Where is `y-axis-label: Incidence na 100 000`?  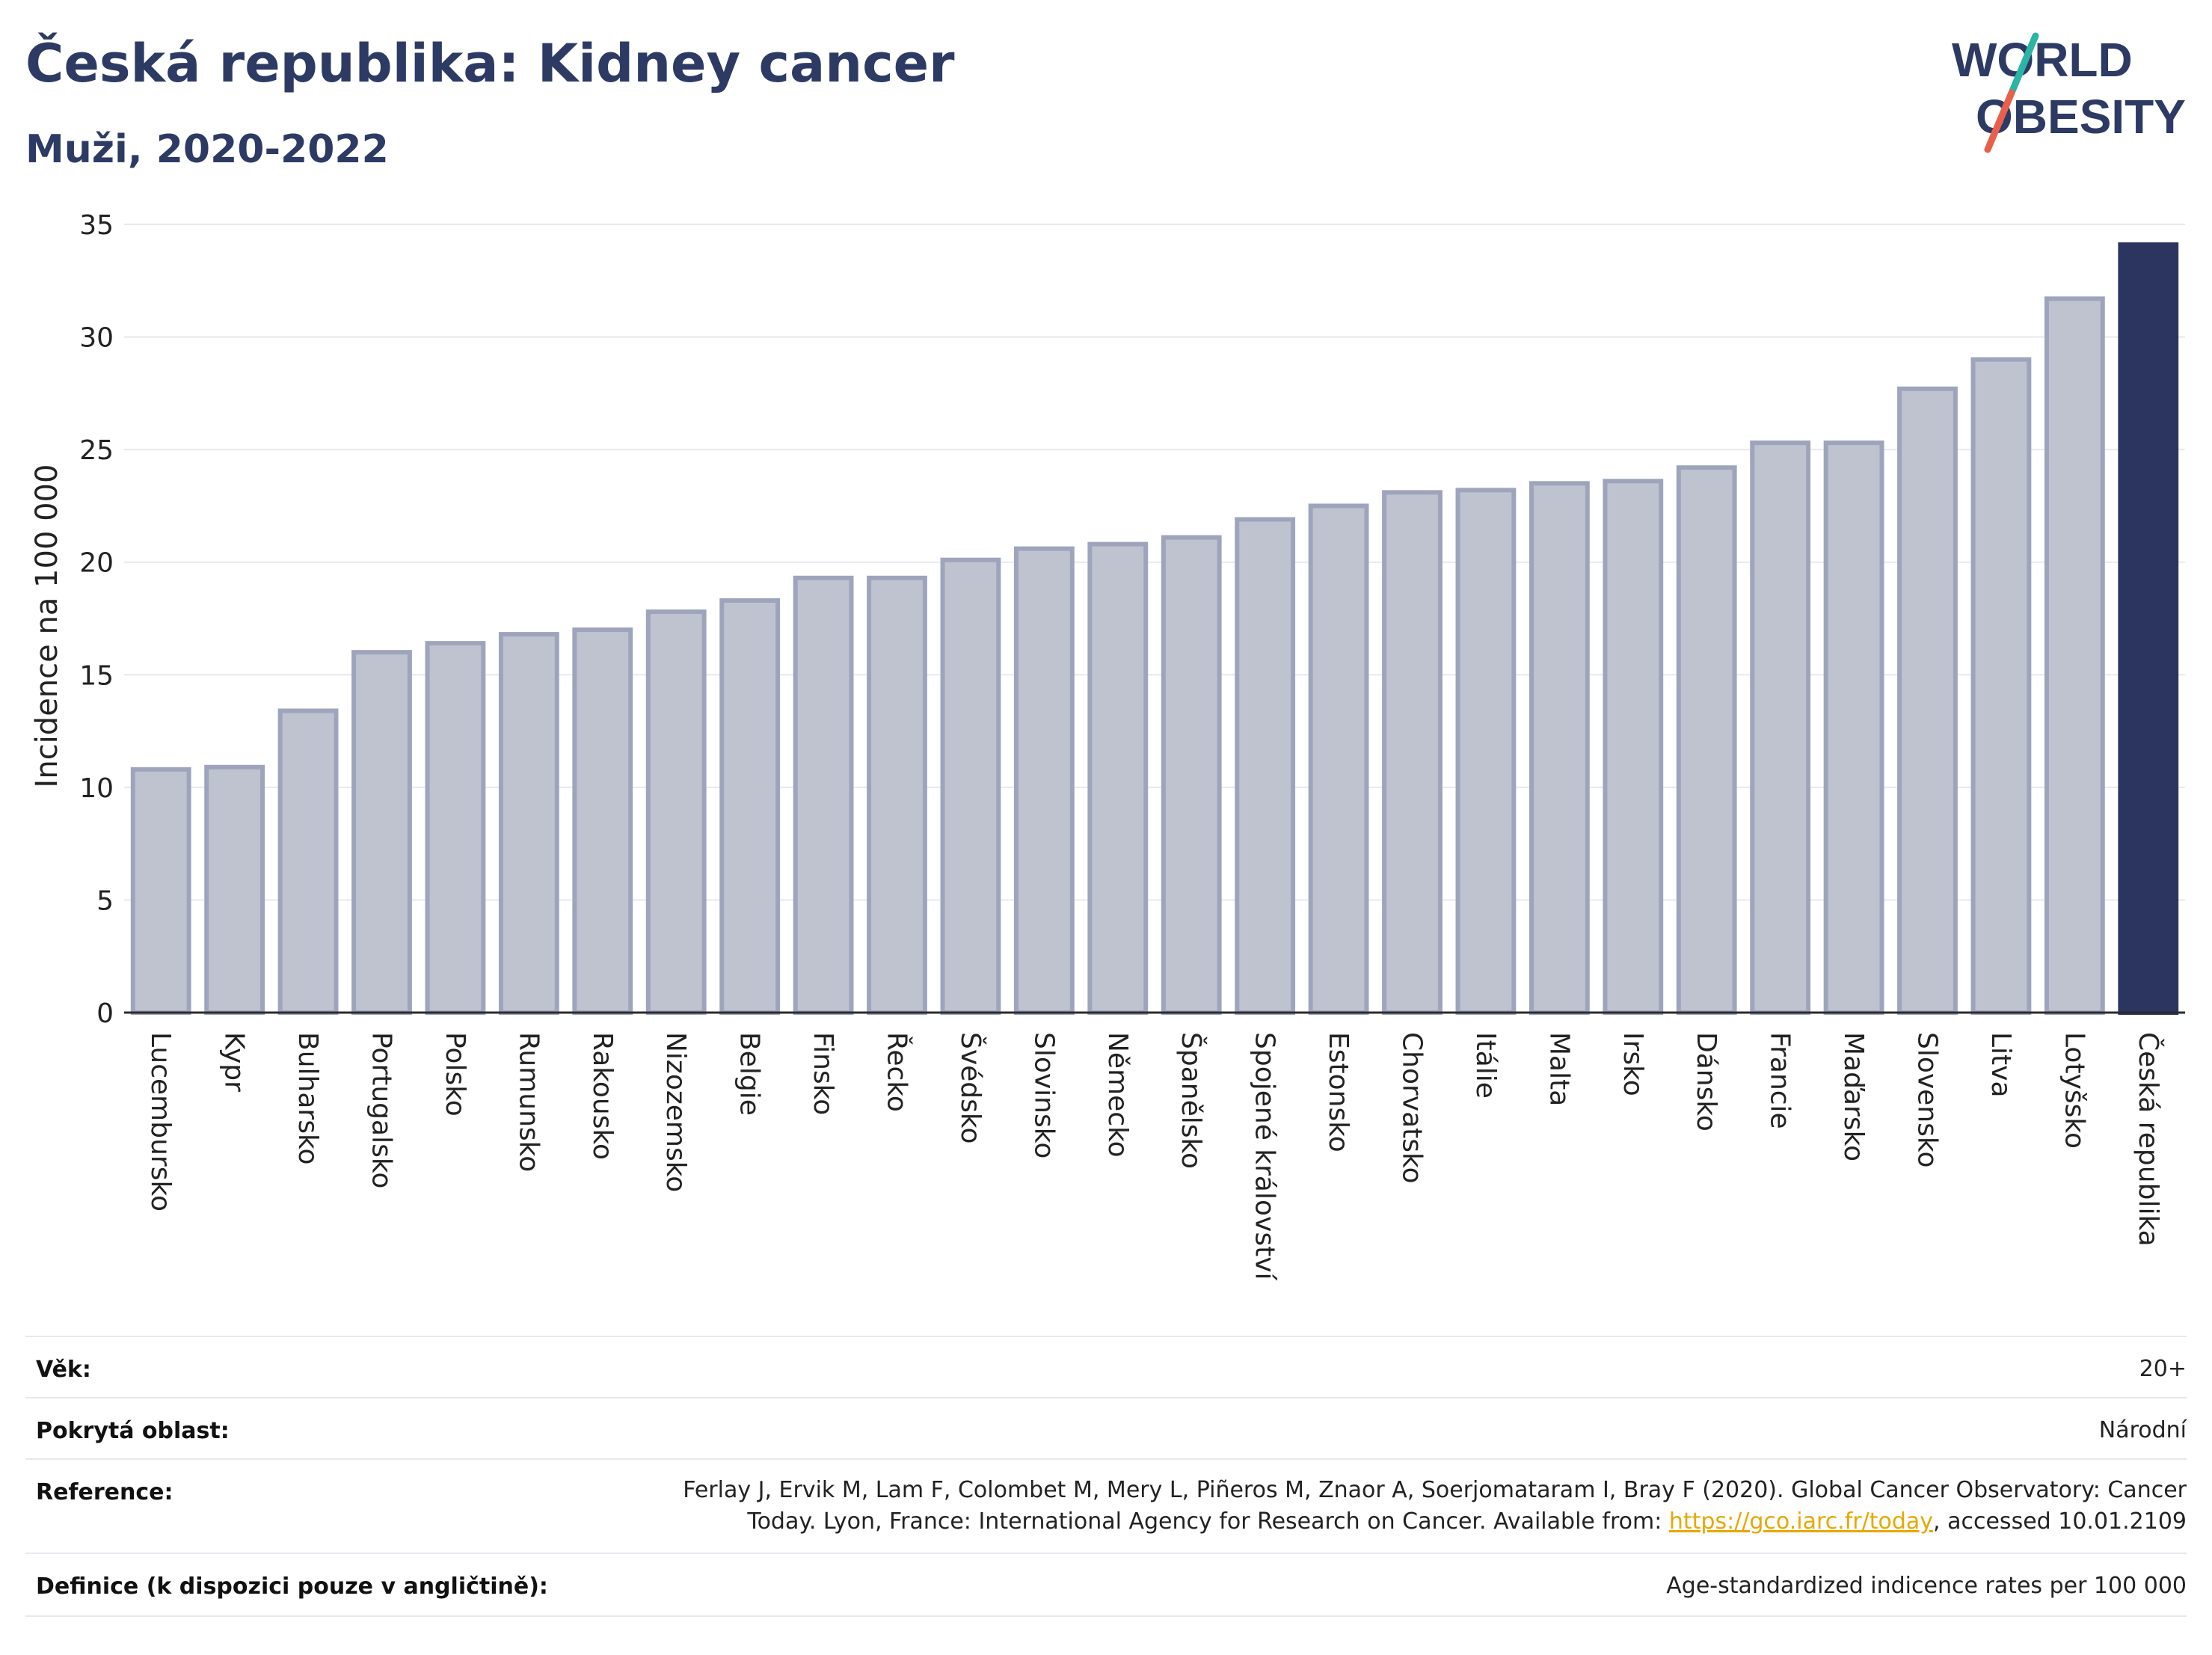
y-axis-label: Incidence na 100 000 is located at coordinates (47, 626).